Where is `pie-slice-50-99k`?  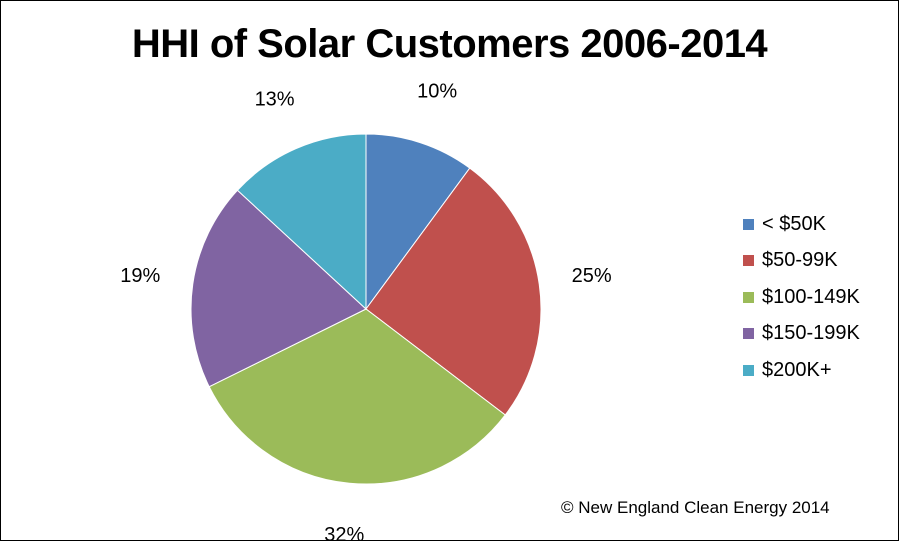
pie-slice-50-99k is located at coordinates (453, 291).